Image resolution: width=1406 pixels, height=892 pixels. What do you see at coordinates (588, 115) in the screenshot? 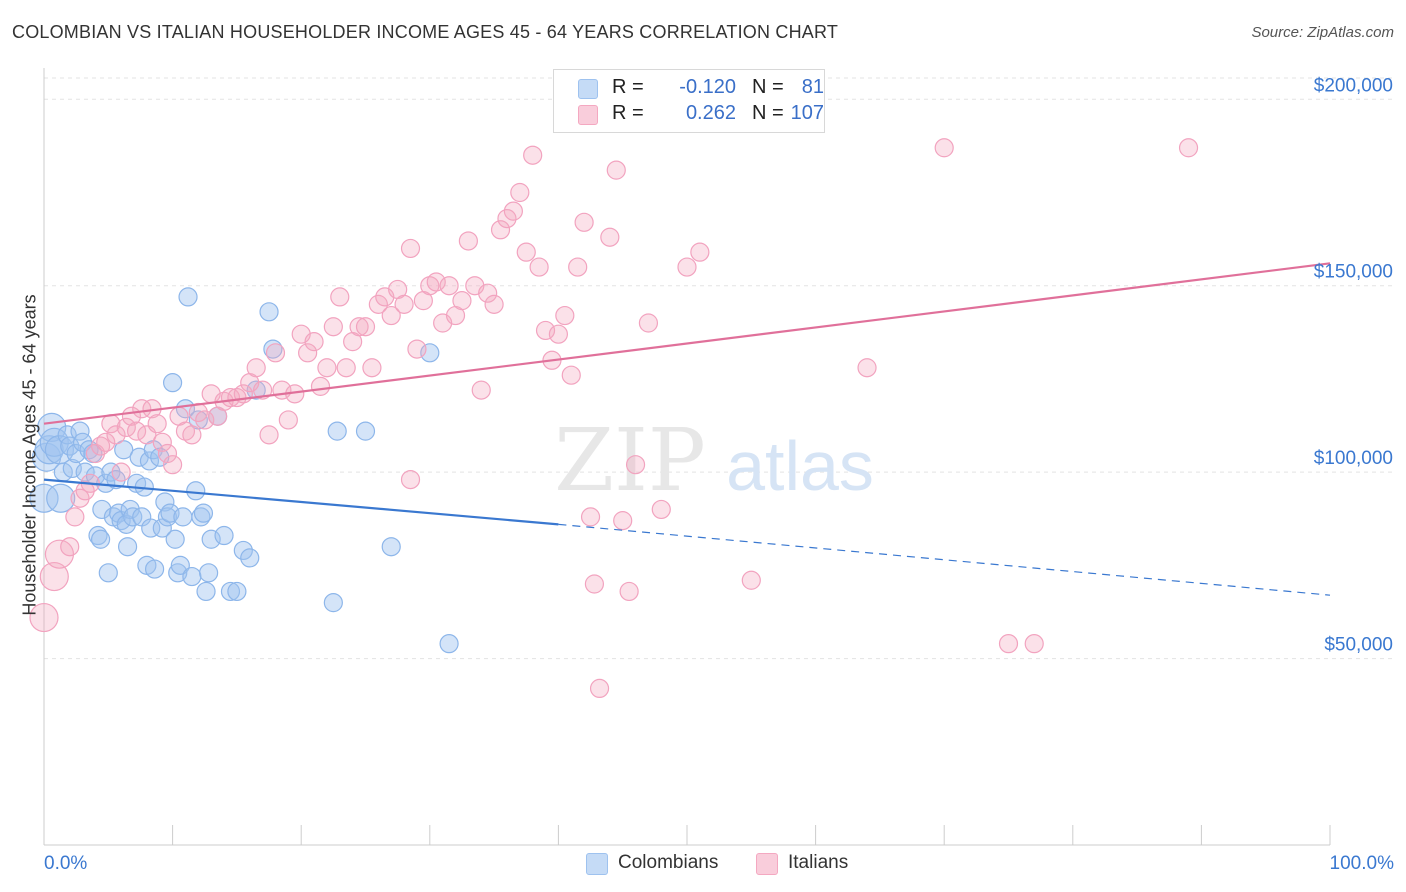
I see `legend-swatch-italians` at bounding box center [588, 115].